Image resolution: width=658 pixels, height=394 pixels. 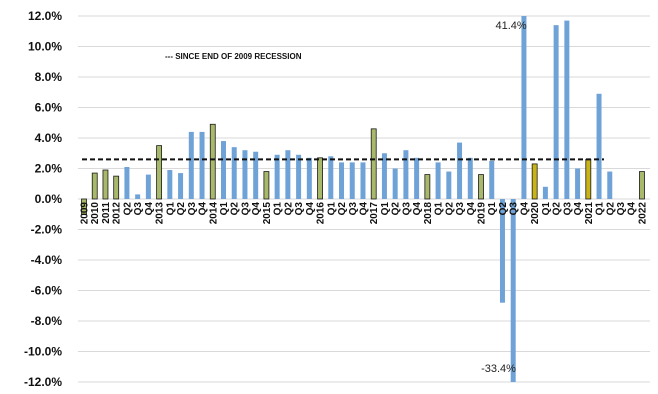 What do you see at coordinates (47, 230) in the screenshot?
I see `y-tick-label: -2.0%` at bounding box center [47, 230].